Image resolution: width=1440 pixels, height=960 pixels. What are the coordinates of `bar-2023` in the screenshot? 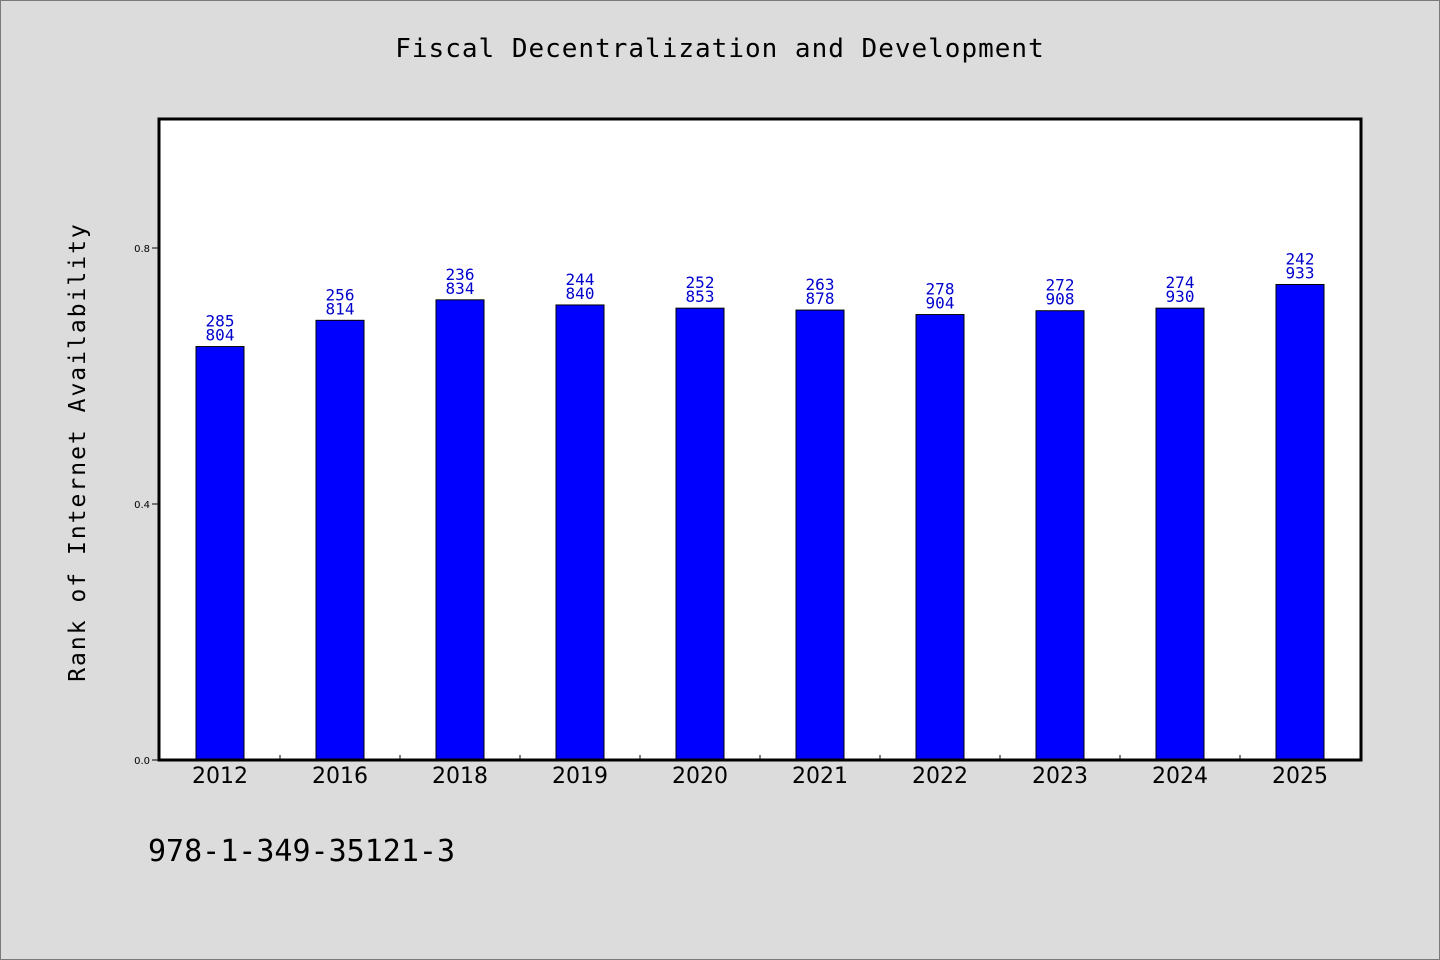 It's located at (1060, 535).